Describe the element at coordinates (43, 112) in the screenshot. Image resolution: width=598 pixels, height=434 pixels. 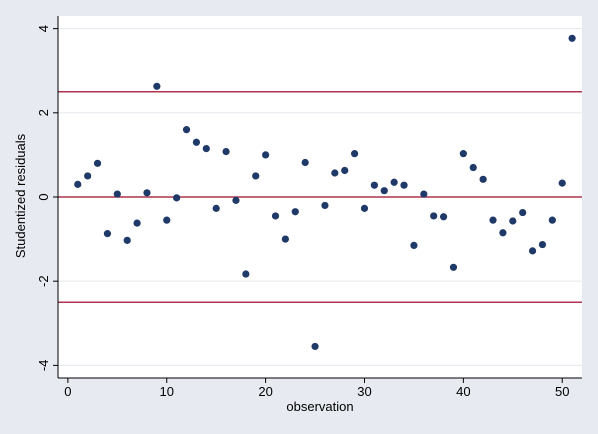
I see `y-tick-label: 2` at that location.